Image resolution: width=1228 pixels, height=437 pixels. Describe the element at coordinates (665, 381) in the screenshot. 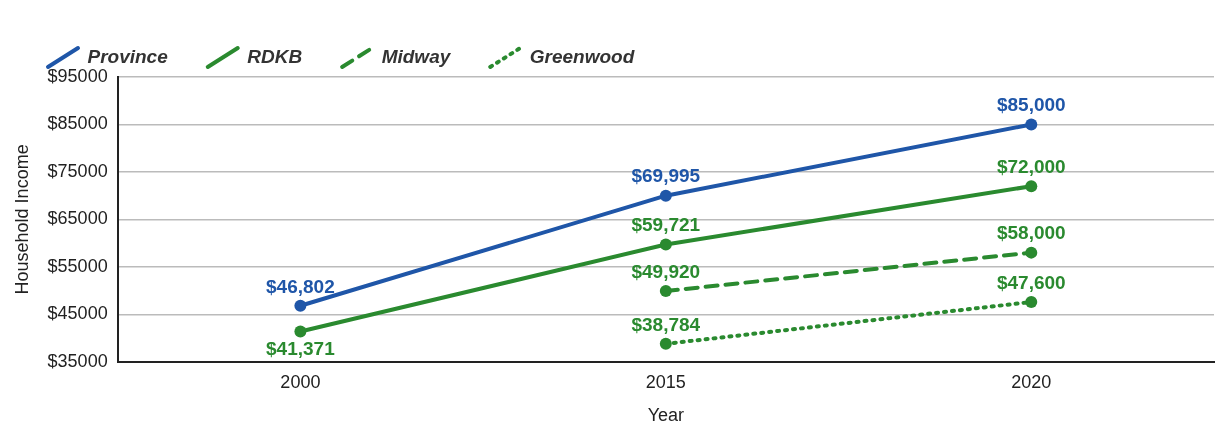

I see `x-tick-label: 2015` at that location.